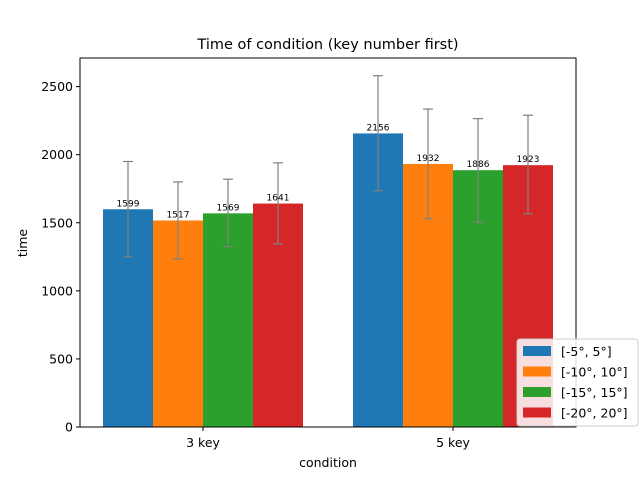 The width and height of the screenshot is (640, 480). Describe the element at coordinates (22, 243) in the screenshot. I see `y-axis-label: time` at that location.